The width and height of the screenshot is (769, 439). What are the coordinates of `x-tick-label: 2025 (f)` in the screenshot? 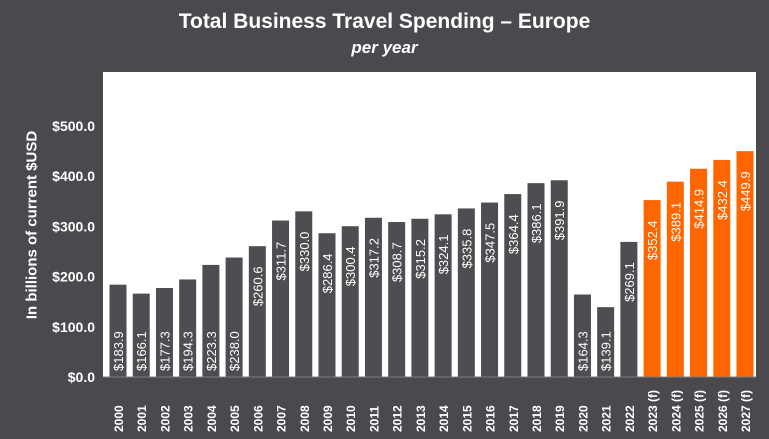 It's located at (700, 411).